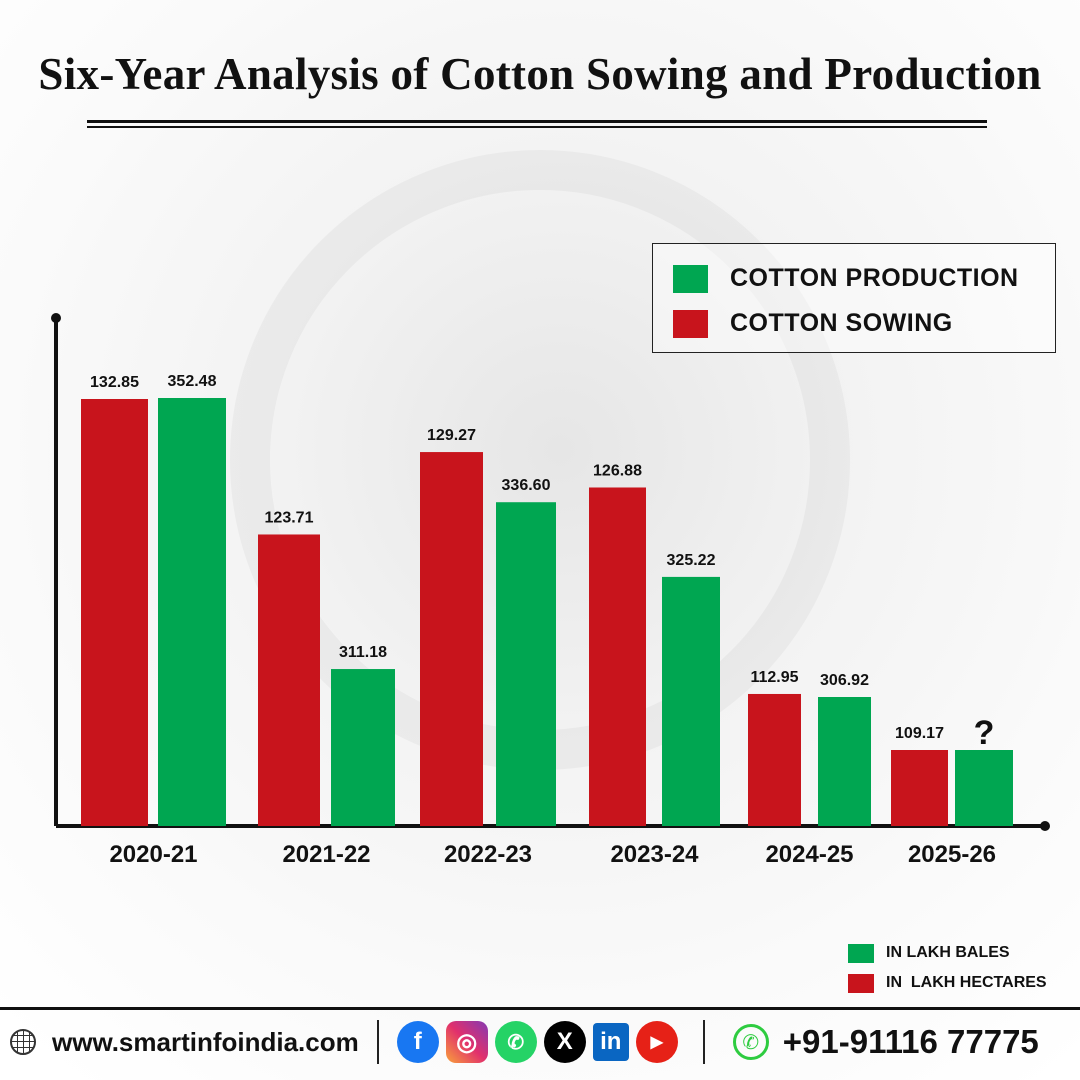 The image size is (1080, 1080). I want to click on value-label-sowing-2025-26: 109.17, so click(919, 733).